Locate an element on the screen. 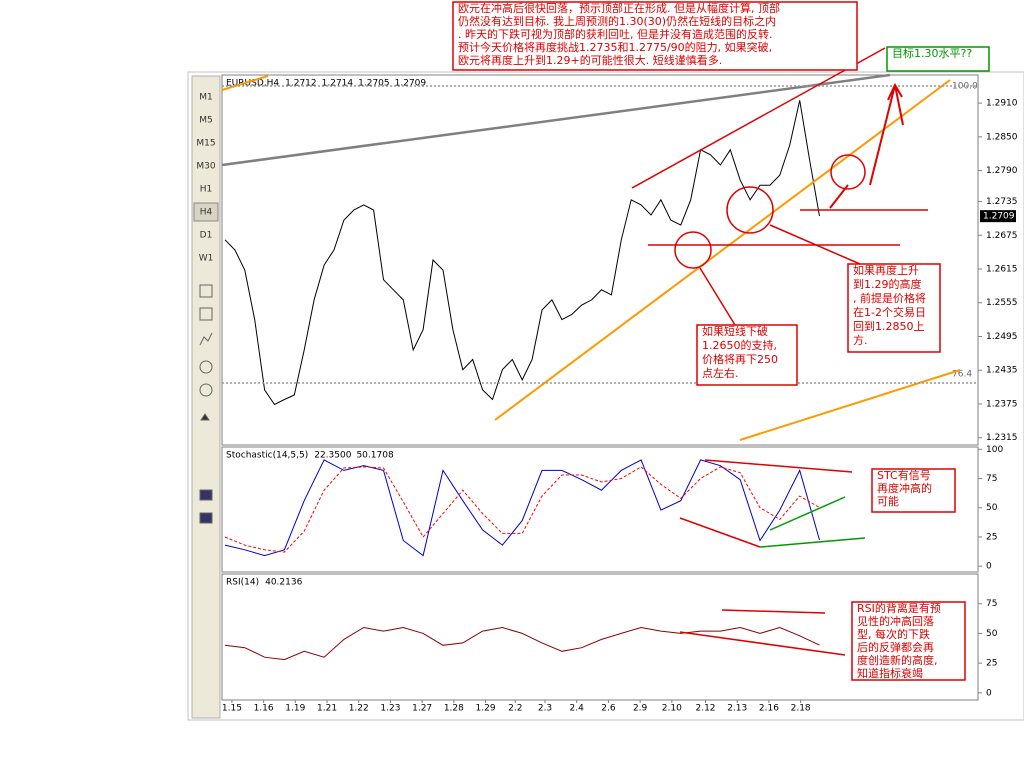  y-tick-label: 1.2850 is located at coordinates (1002, 137).